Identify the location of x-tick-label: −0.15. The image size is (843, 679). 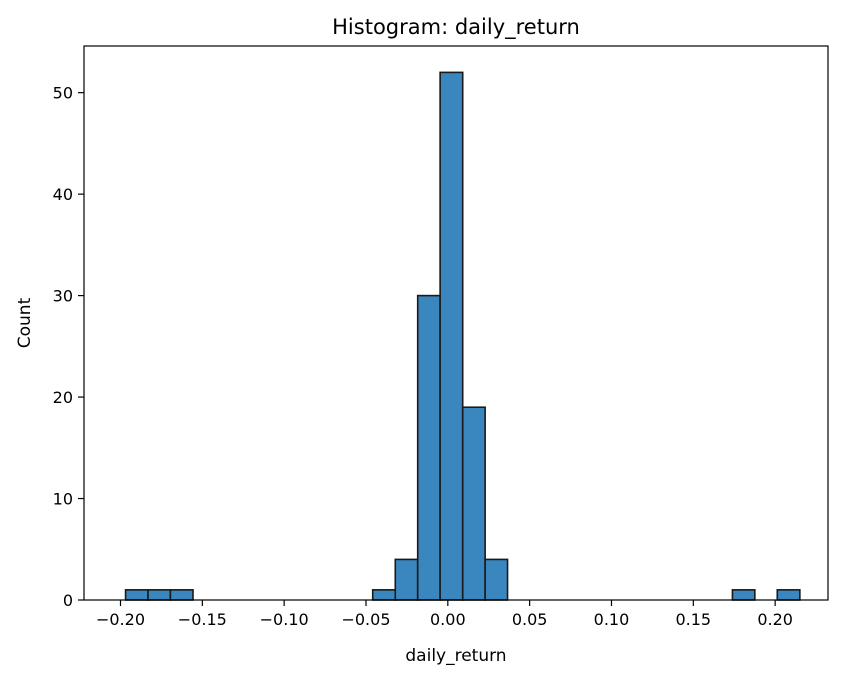
(202, 619).